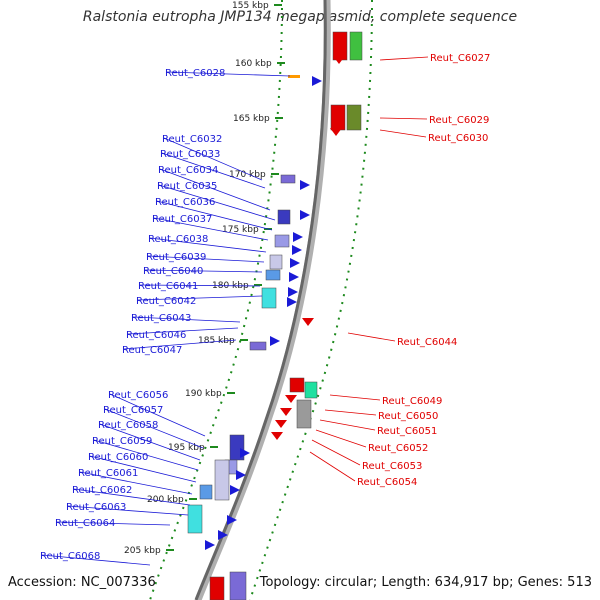 The image size is (600, 600). What do you see at coordinates (85, 523) in the screenshot?
I see `gene-label-left: Reut_C6064` at bounding box center [85, 523].